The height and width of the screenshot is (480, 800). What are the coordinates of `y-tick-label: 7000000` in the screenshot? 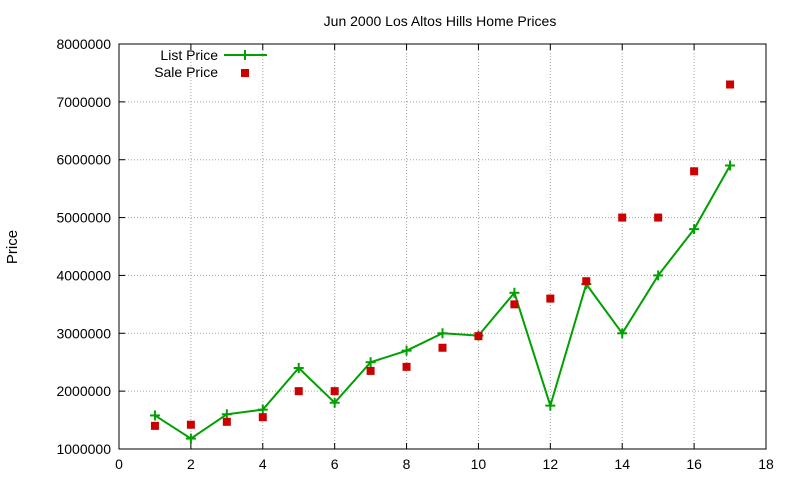 It's located at (83, 102).